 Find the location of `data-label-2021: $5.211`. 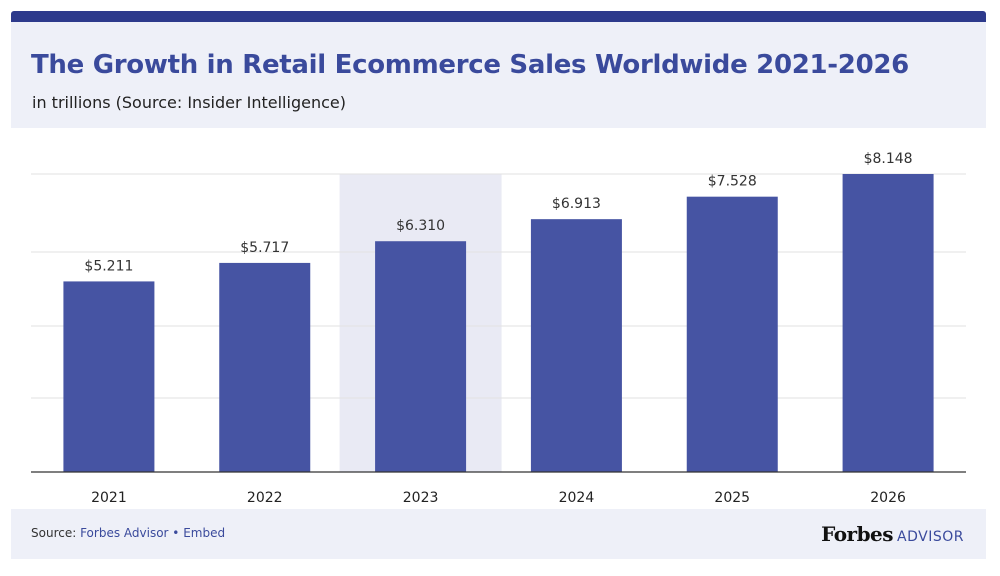

data-label-2021: $5.211 is located at coordinates (108, 266).